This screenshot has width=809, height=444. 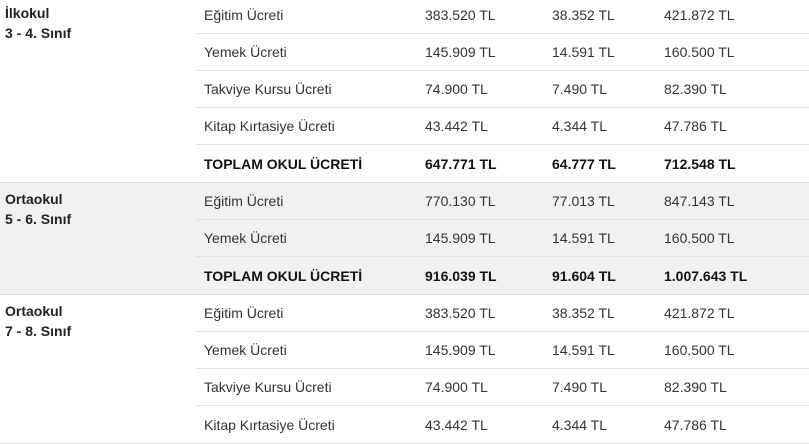 What do you see at coordinates (38, 331) in the screenshot?
I see `grade-range: 7 - 8. Sınıf` at bounding box center [38, 331].